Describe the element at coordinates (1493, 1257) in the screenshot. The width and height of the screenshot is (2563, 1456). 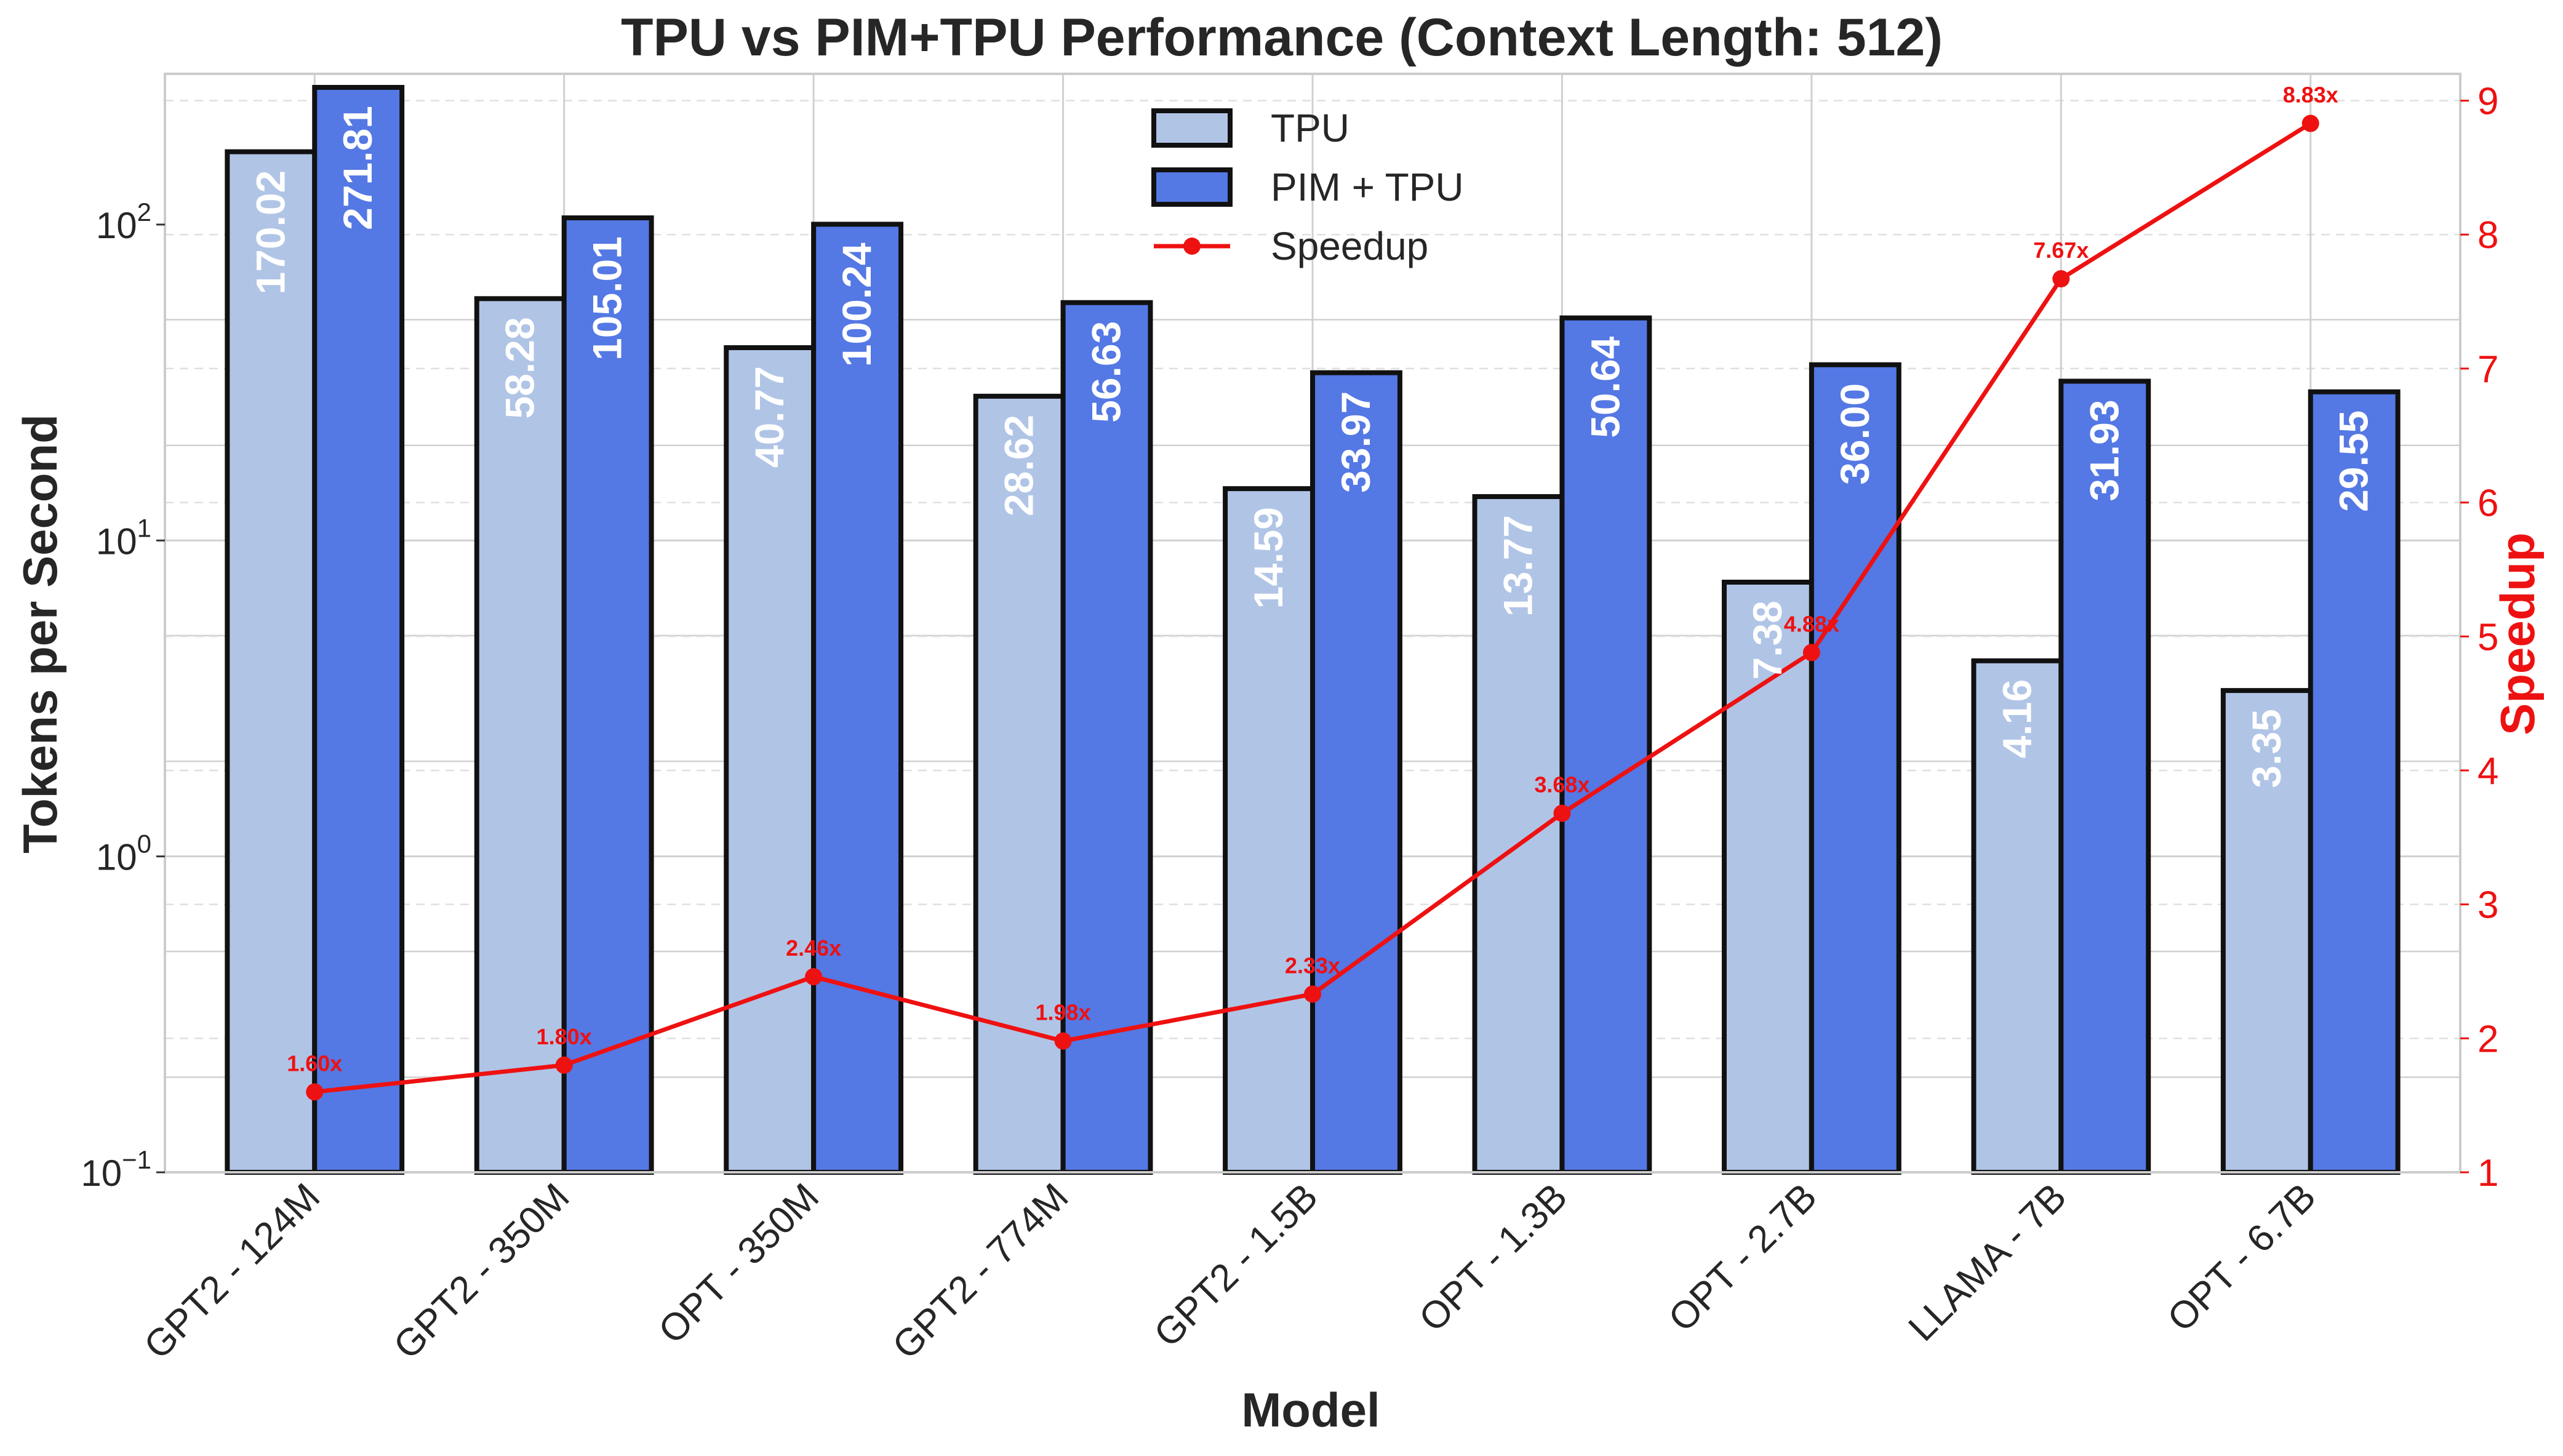
I see `x-tick-label: OPT - 1.3B` at that location.